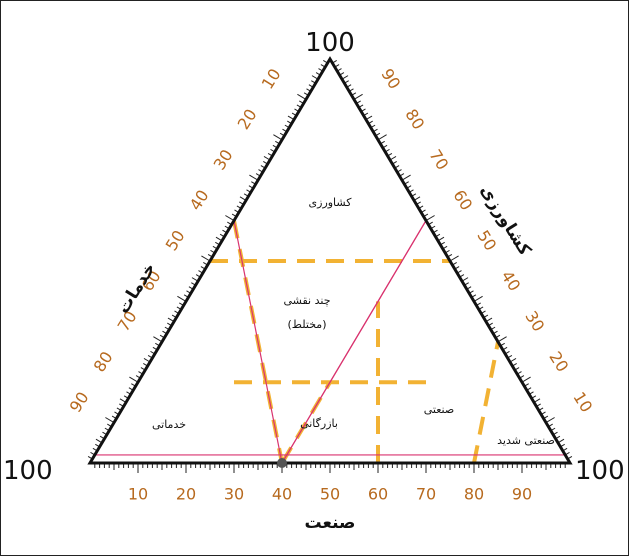 This screenshot has width=629, height=556. What do you see at coordinates (522, 494) in the screenshot?
I see `industry-tick-label: 90` at bounding box center [522, 494].